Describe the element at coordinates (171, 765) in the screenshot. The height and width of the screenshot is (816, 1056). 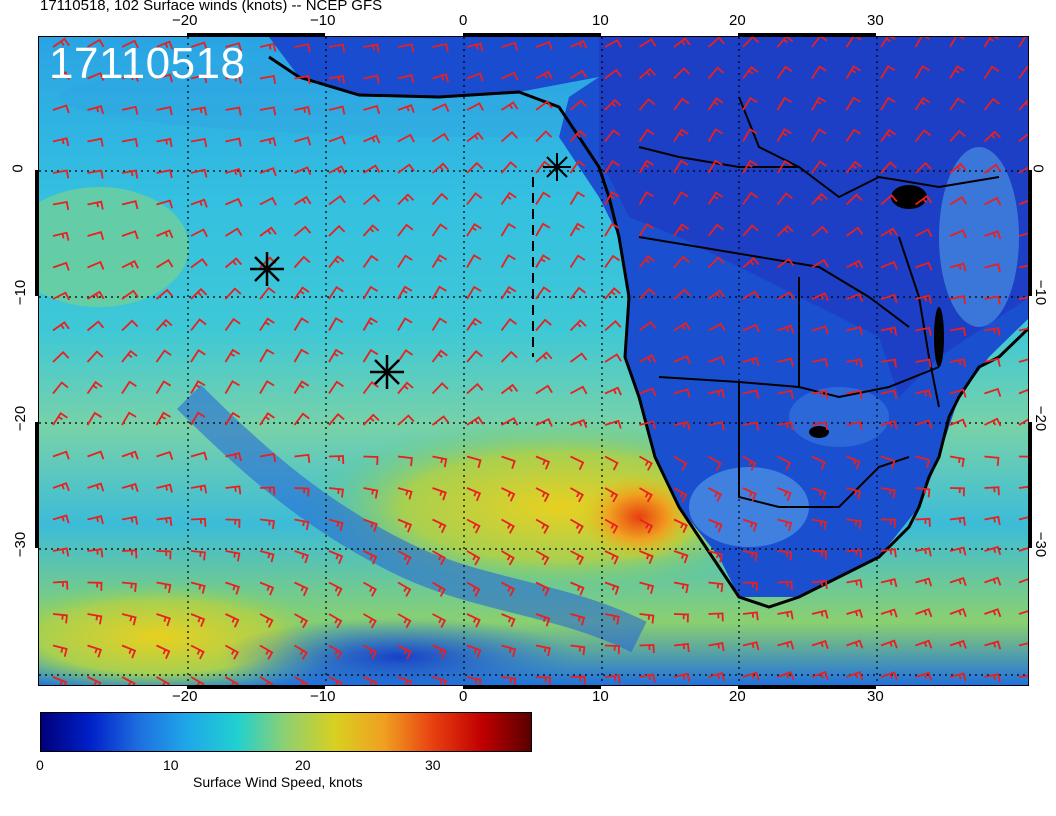
I see `colorbar-tick-label: 10` at that location.